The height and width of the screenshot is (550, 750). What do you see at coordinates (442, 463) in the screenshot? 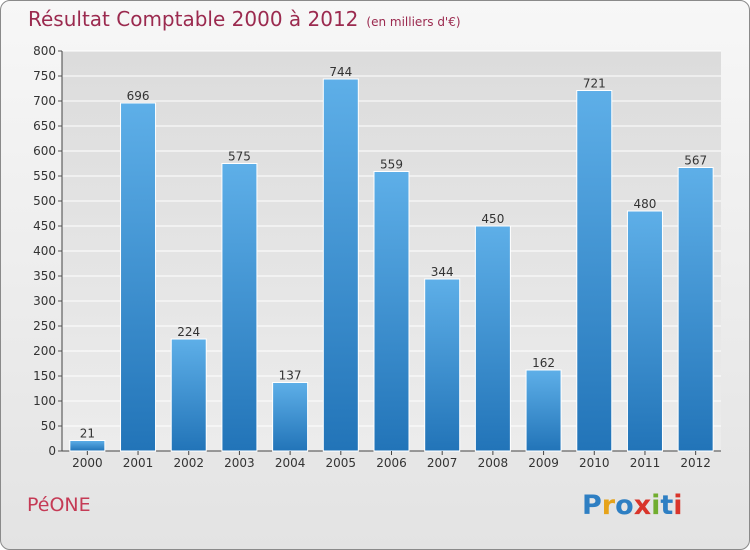
I see `x-tick-label-2007: 2007` at bounding box center [442, 463].